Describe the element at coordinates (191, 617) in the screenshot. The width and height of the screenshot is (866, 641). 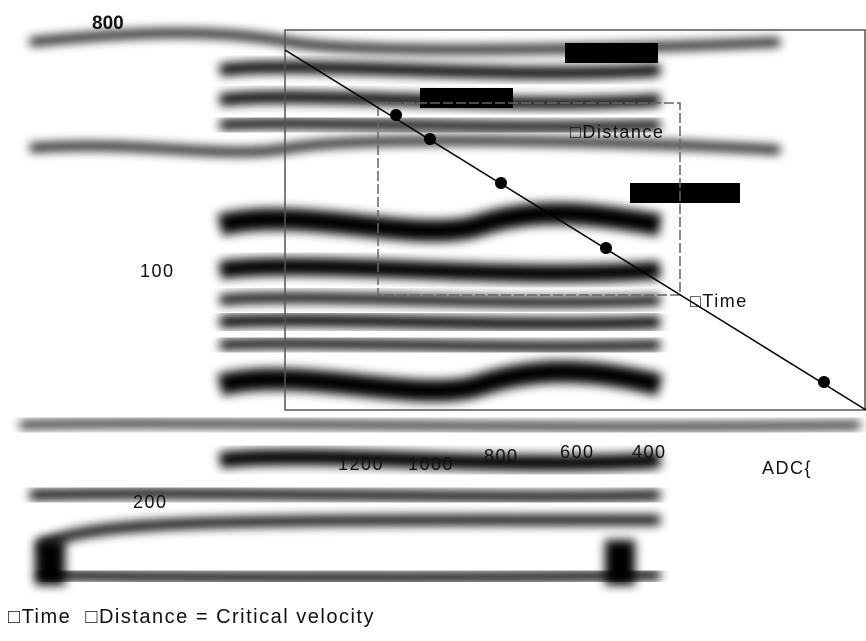
I see `caption: □Time □Distance = Critical velocity` at that location.